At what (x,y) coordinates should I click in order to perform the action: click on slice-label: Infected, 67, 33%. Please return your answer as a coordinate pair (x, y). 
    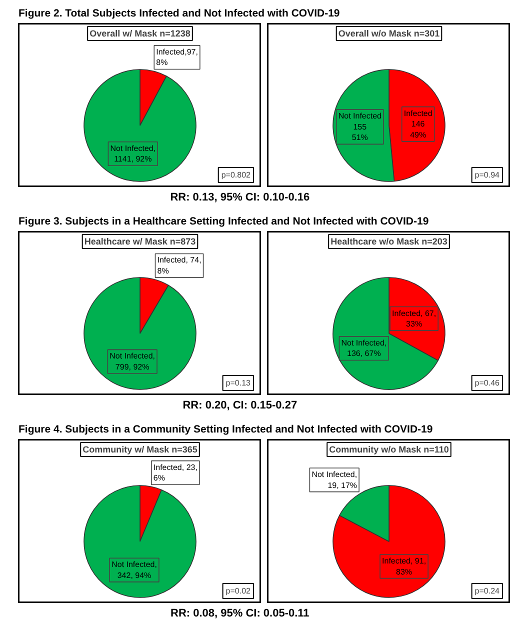
    Looking at the image, I should click on (414, 318).